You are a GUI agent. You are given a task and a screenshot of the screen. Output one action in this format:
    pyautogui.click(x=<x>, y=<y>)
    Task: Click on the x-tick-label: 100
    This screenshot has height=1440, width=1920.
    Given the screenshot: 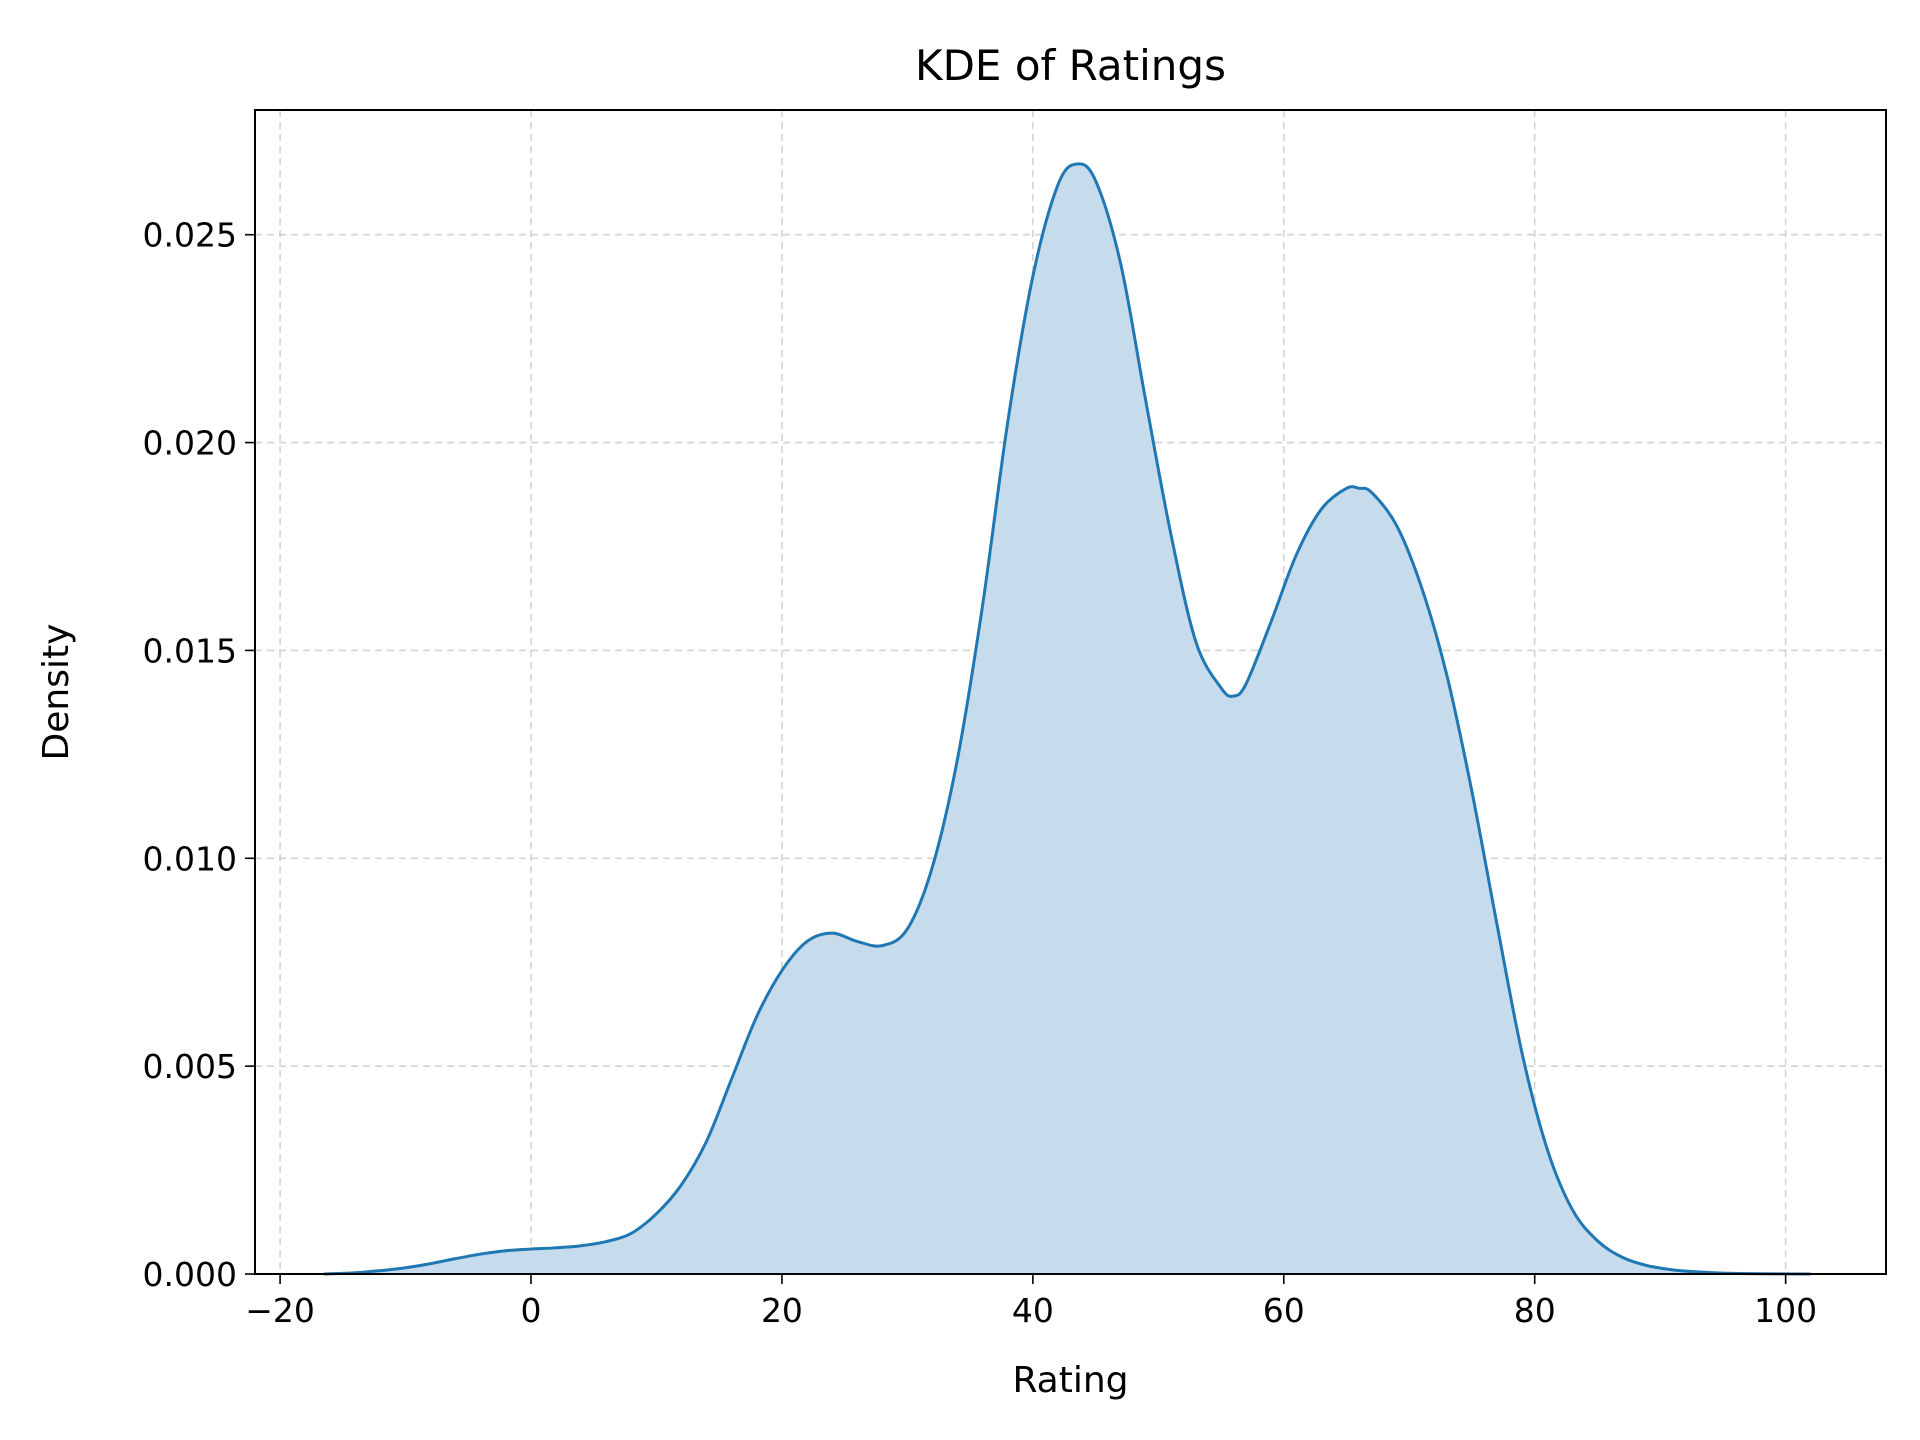 What is the action you would take?
    pyautogui.click(x=1785, y=1310)
    